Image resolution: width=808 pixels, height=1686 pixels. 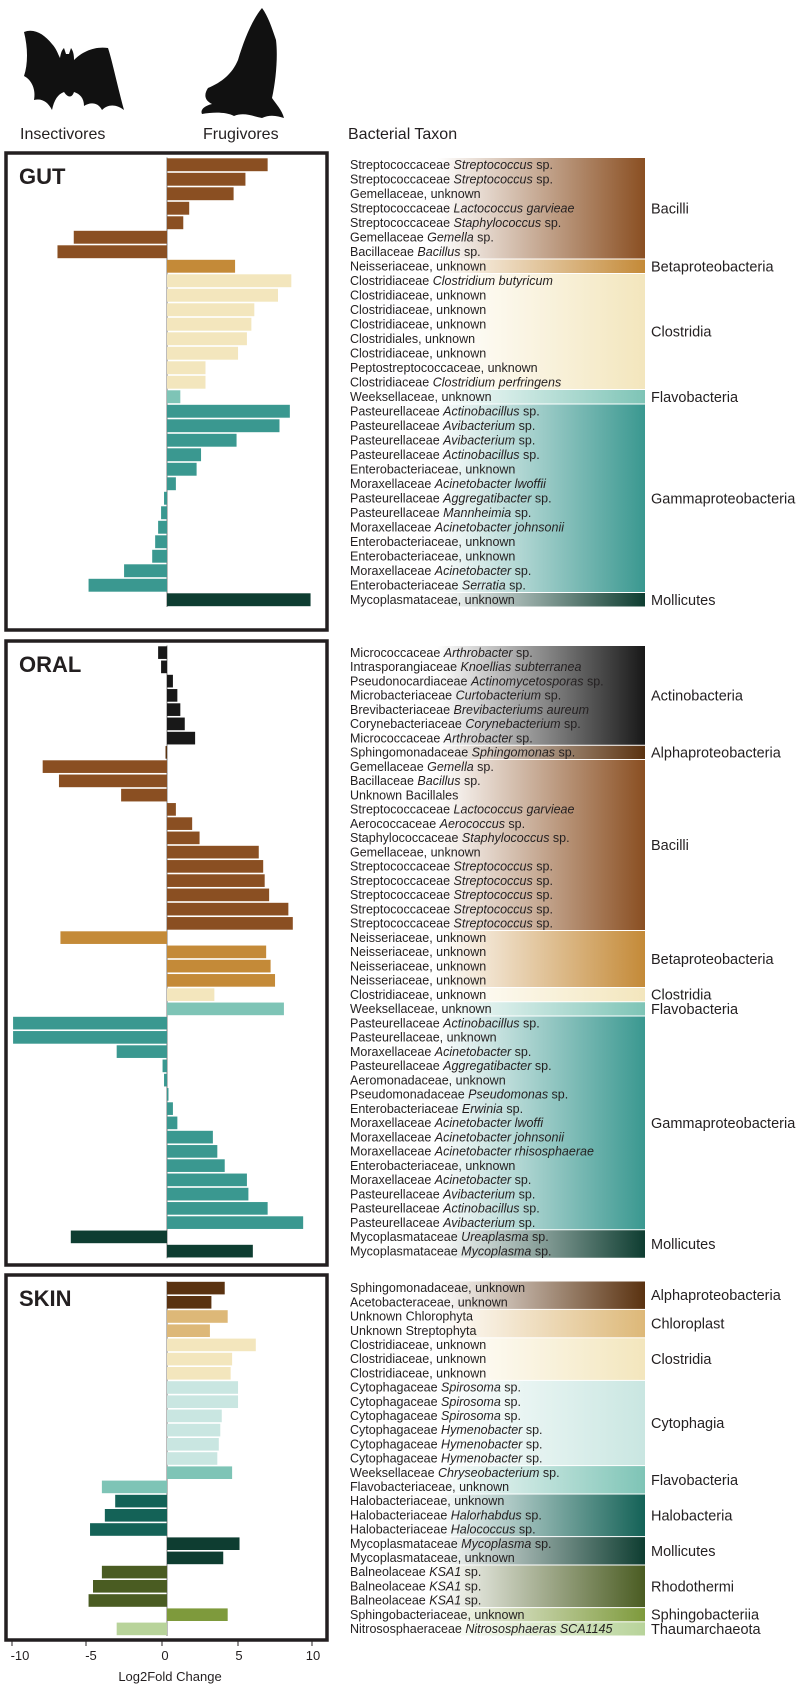 What do you see at coordinates (462, 209) in the screenshot?
I see `taxon-label: Streptococcaceae Lactococcus garvieae` at bounding box center [462, 209].